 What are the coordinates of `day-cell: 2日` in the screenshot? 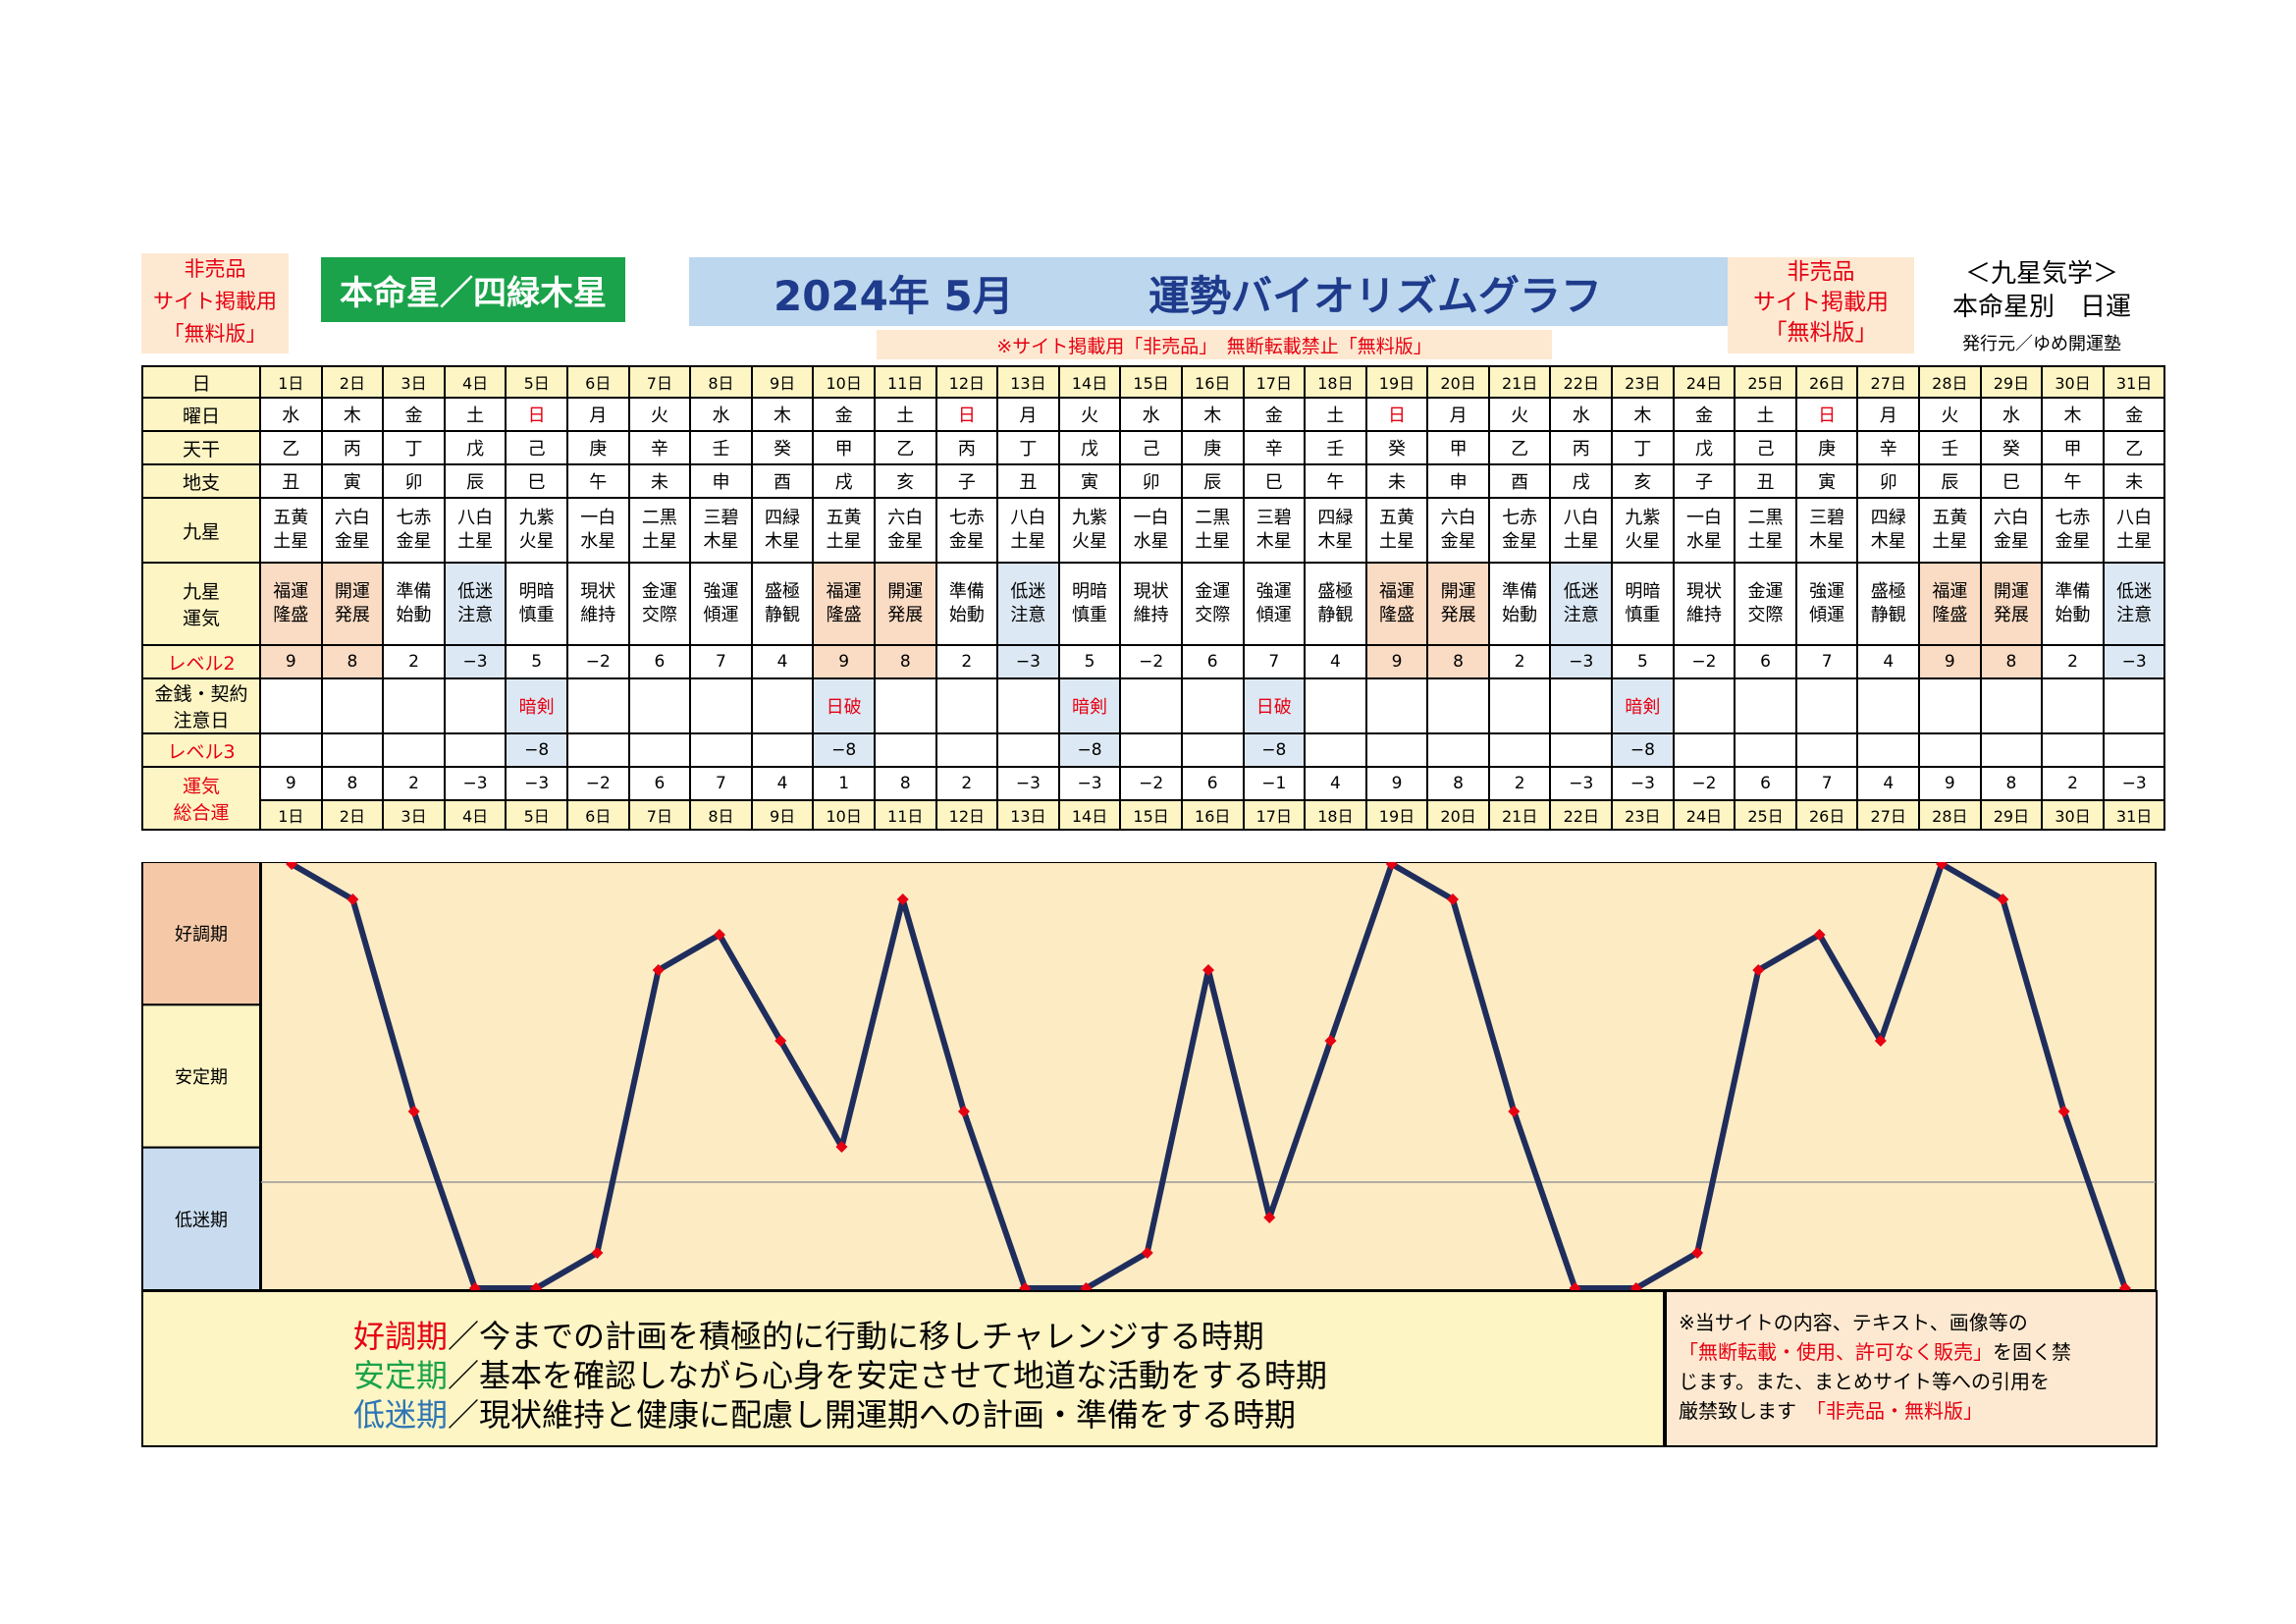 It's located at (353, 382).